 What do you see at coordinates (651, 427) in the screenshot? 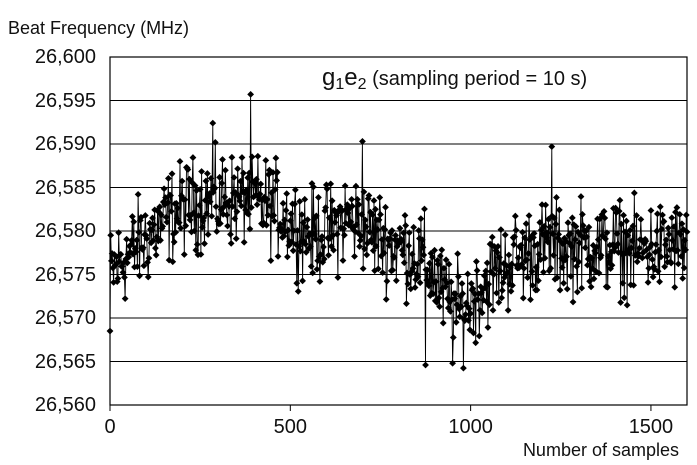
I see `x-tick-label: 1500` at bounding box center [651, 427].